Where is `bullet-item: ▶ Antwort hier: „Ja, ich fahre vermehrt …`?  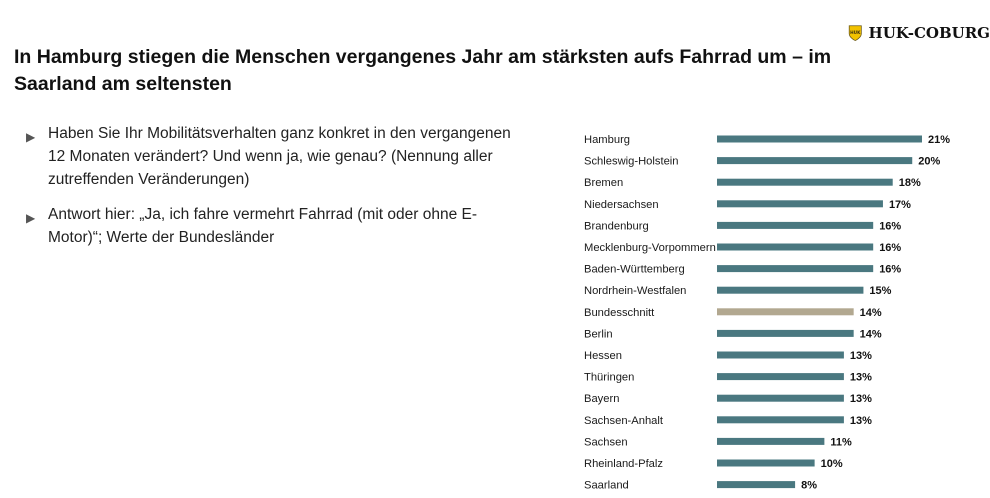 bullet-item: ▶ Antwort hier: „Ja, ich fahre vermehrt … is located at coordinates (276, 226).